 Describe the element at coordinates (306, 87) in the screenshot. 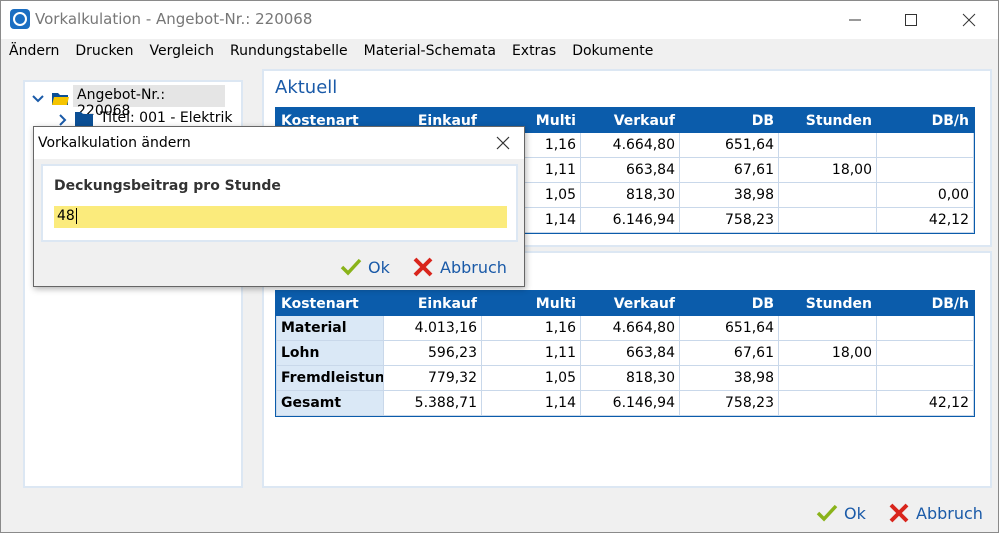

I see `section-title: Aktuell` at that location.